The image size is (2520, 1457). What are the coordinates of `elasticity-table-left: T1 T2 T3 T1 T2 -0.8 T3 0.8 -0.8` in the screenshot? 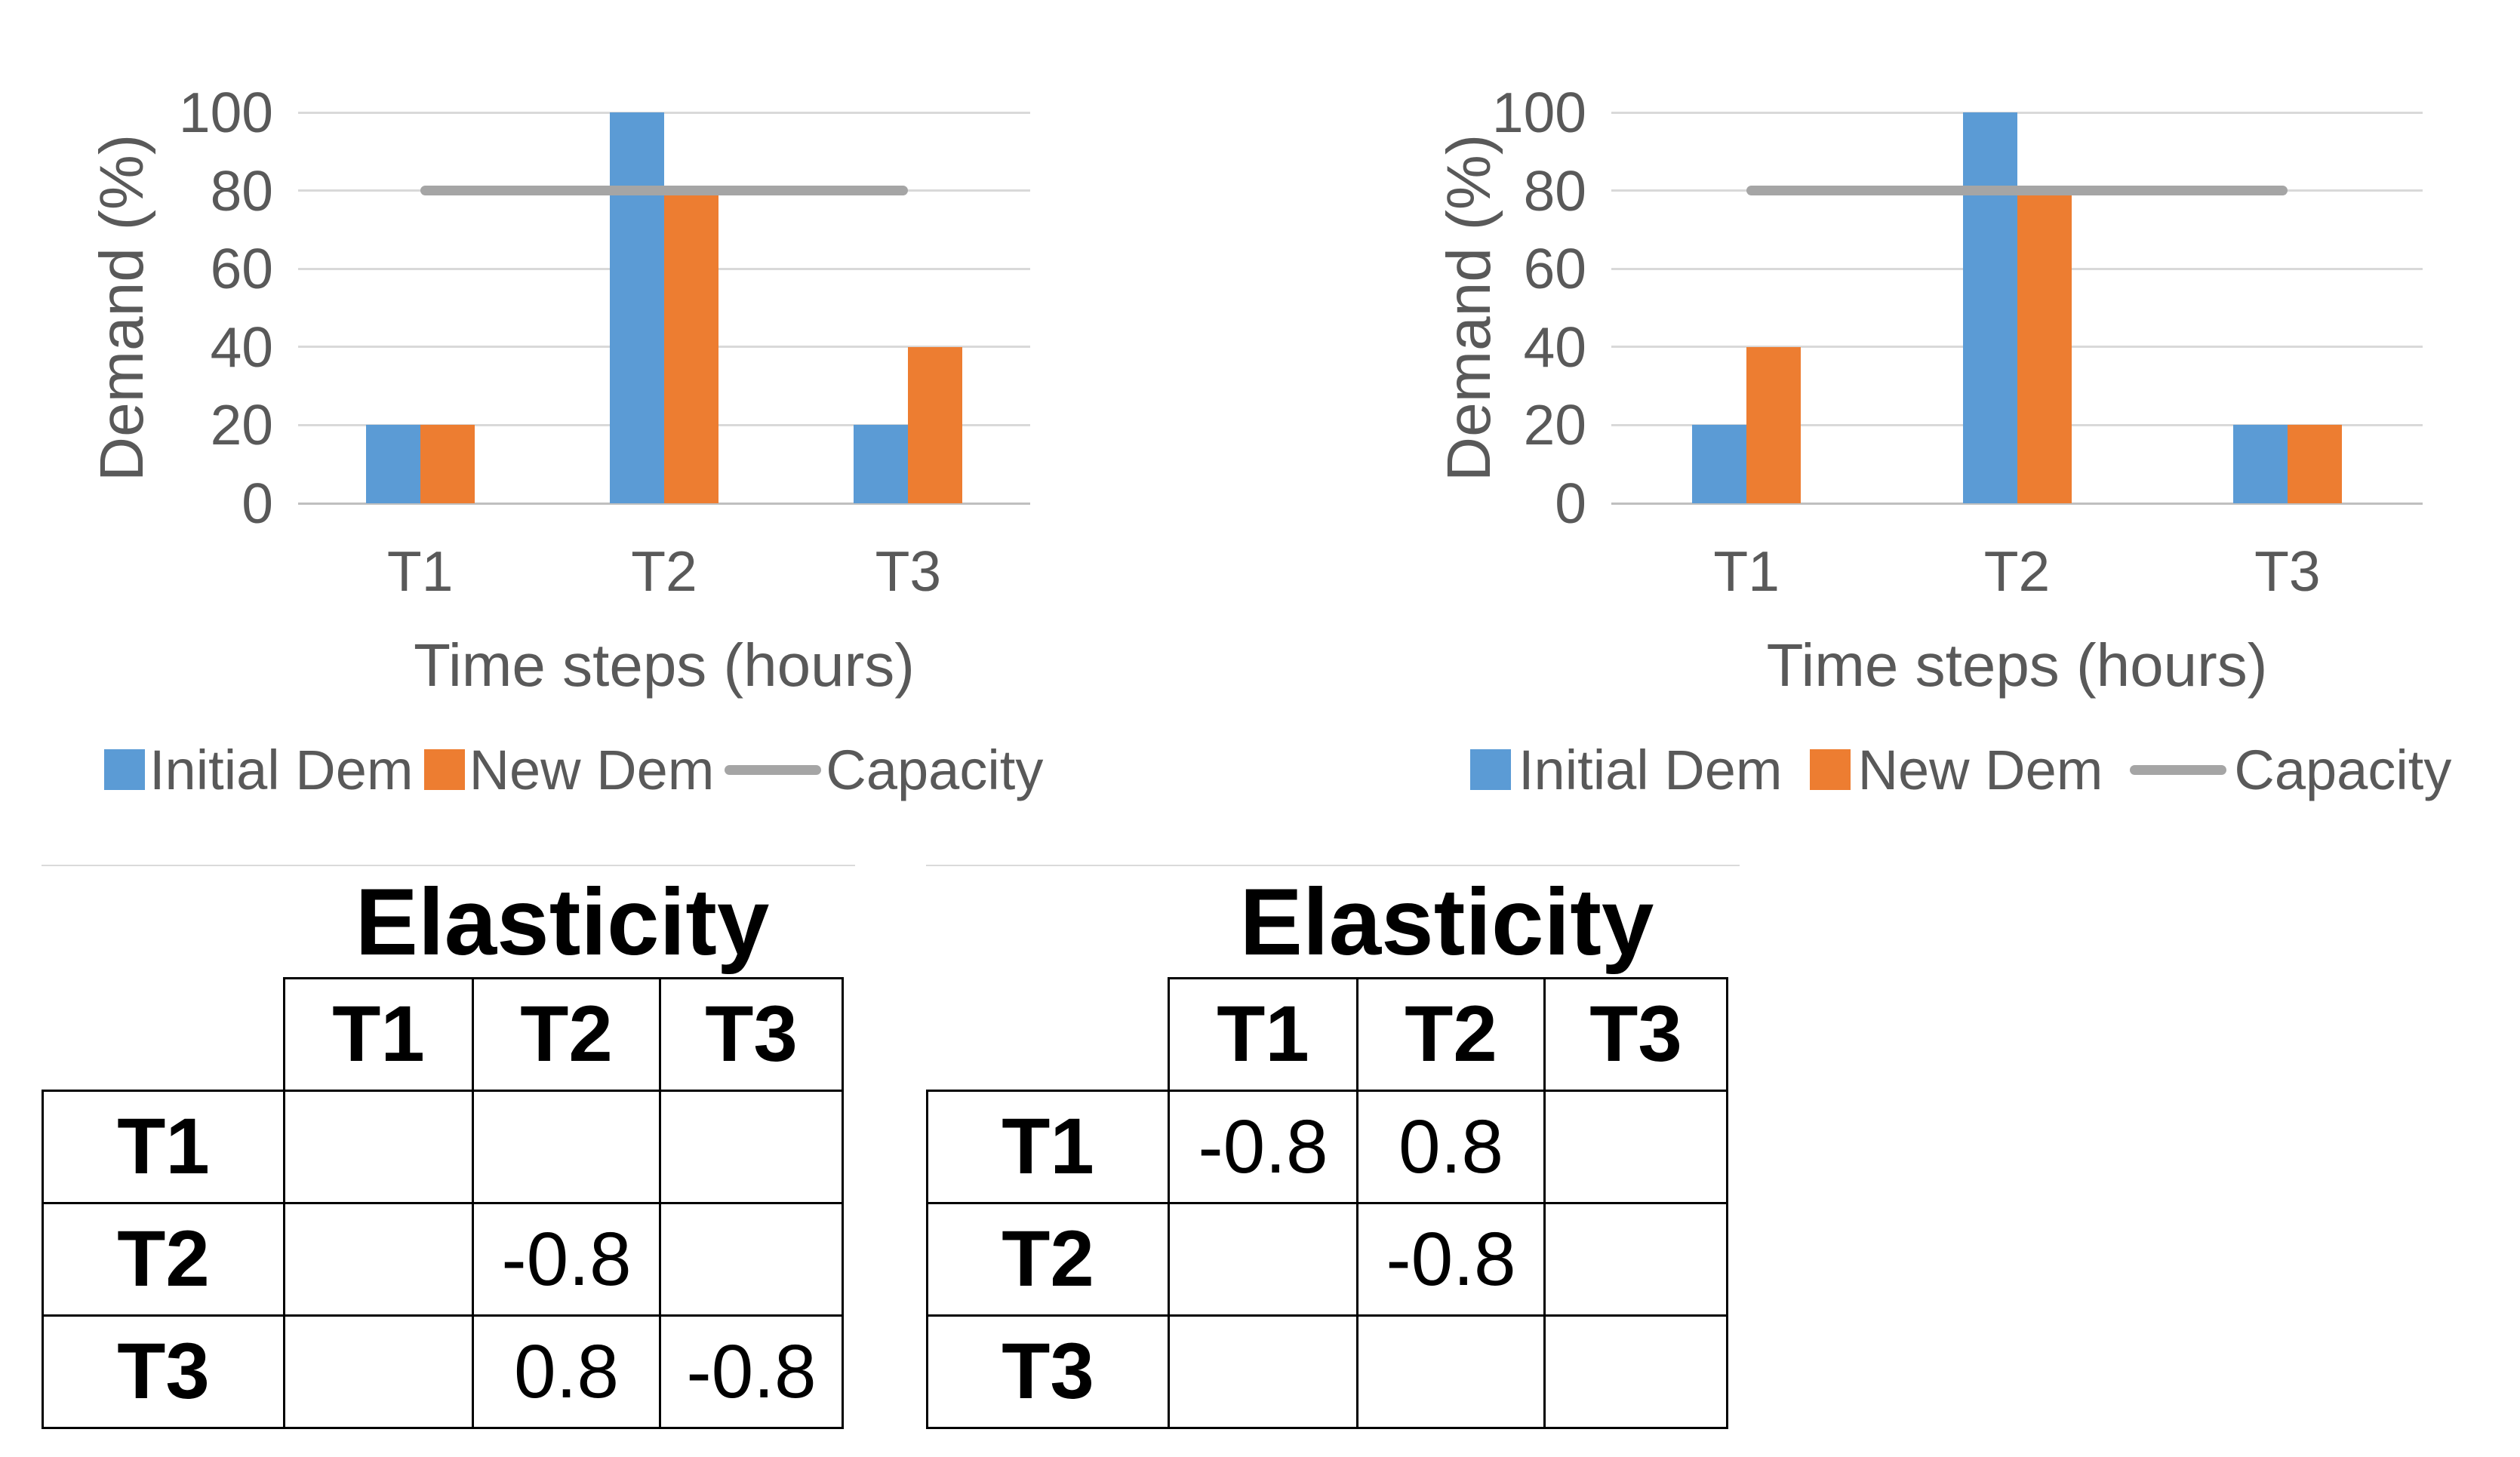 It's located at (443, 1203).